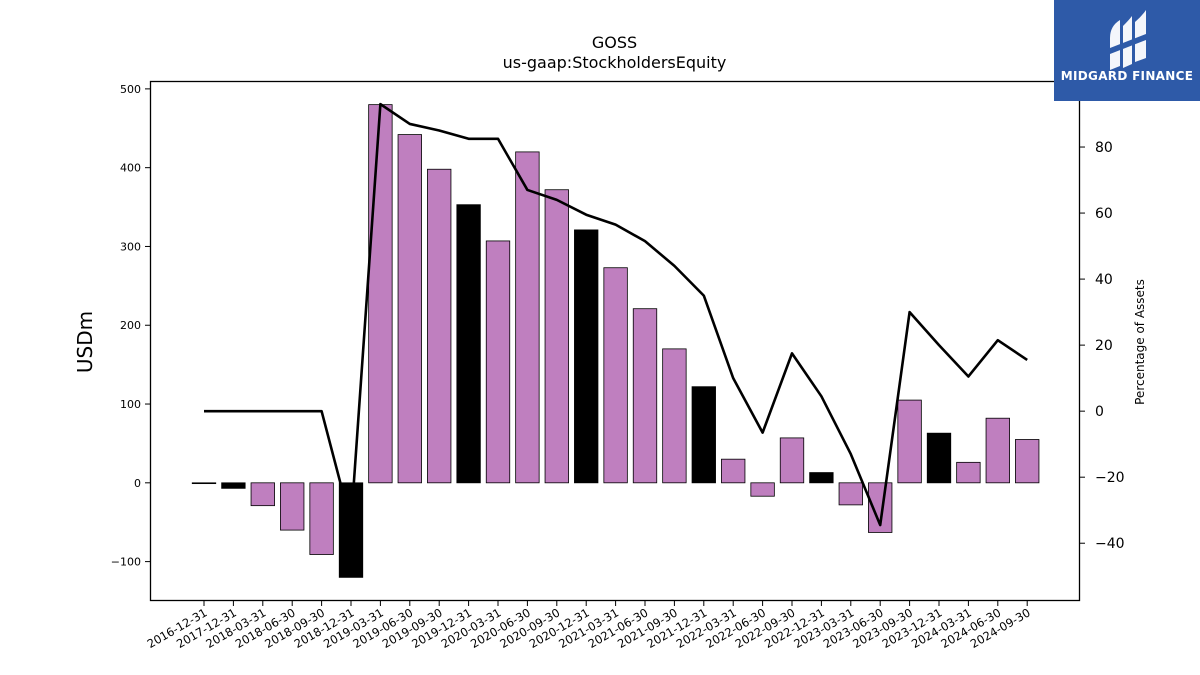 This screenshot has width=1200, height=675. What do you see at coordinates (130, 404) in the screenshot?
I see `left-tick-label: 100` at bounding box center [130, 404].